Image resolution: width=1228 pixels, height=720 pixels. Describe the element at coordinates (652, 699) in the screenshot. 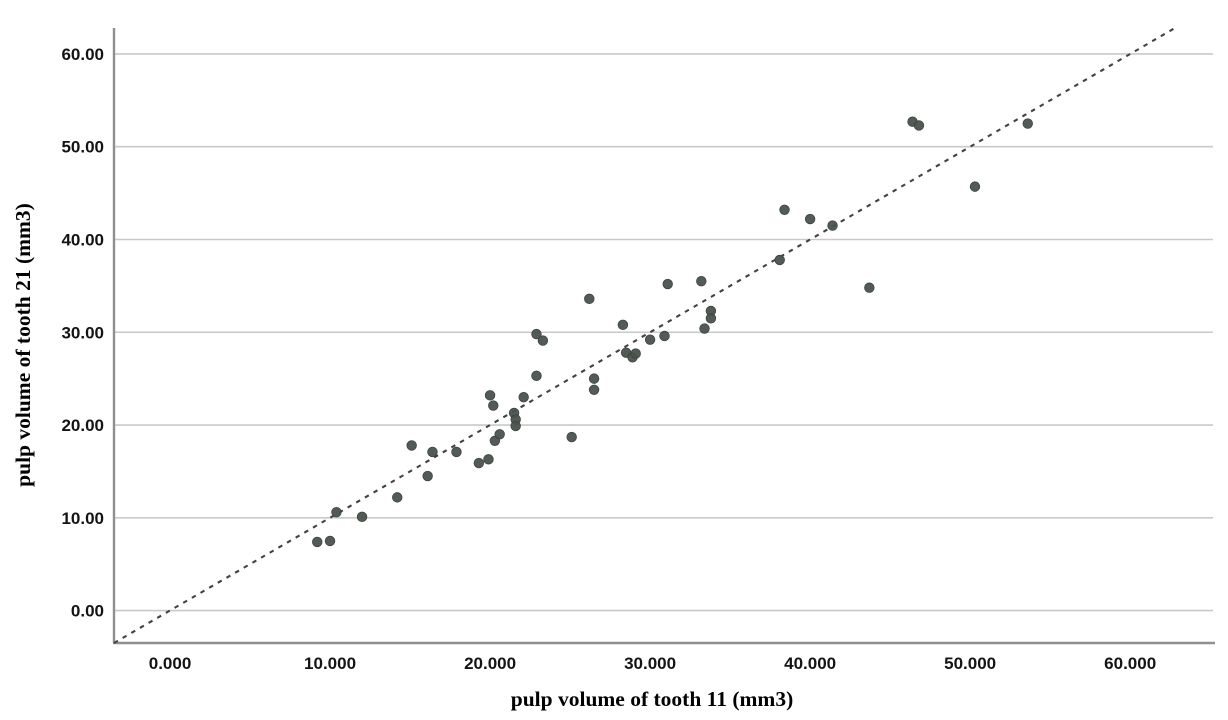

I see `x-axis-title: pulp volume of tooth 11 (mm3)` at that location.